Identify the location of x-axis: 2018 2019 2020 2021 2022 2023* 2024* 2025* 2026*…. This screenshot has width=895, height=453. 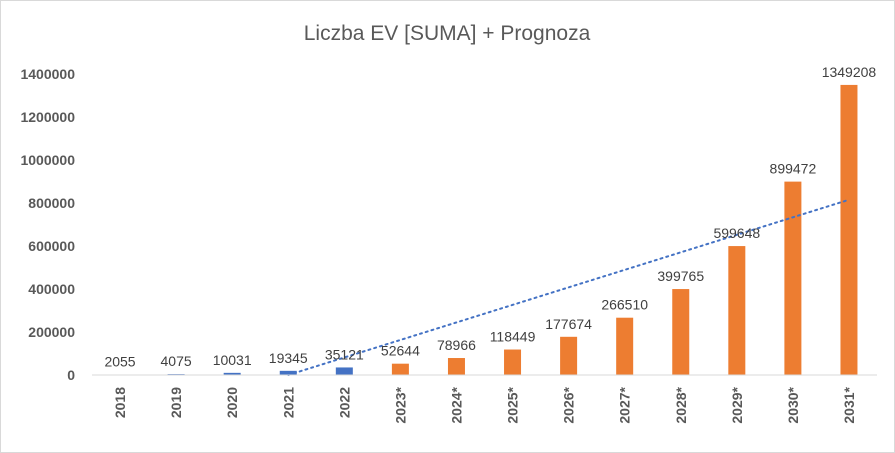
(484, 399).